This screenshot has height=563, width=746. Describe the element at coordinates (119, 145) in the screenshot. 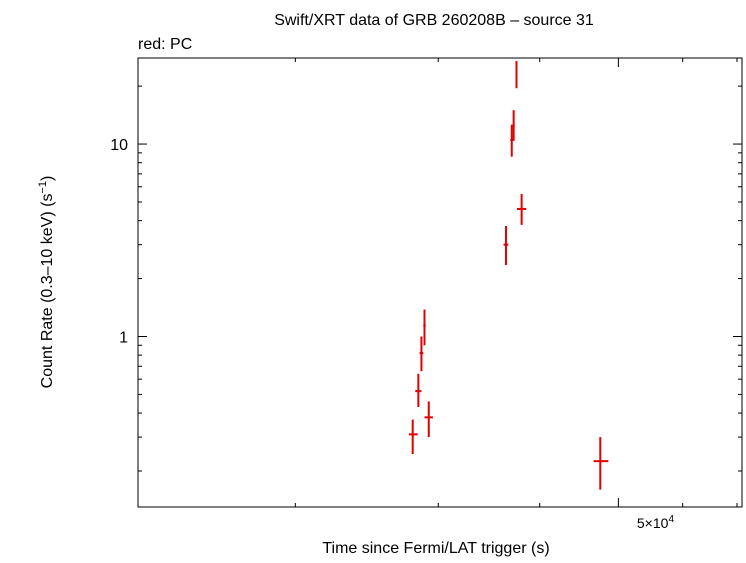

I see `y-tick-label: 10` at that location.